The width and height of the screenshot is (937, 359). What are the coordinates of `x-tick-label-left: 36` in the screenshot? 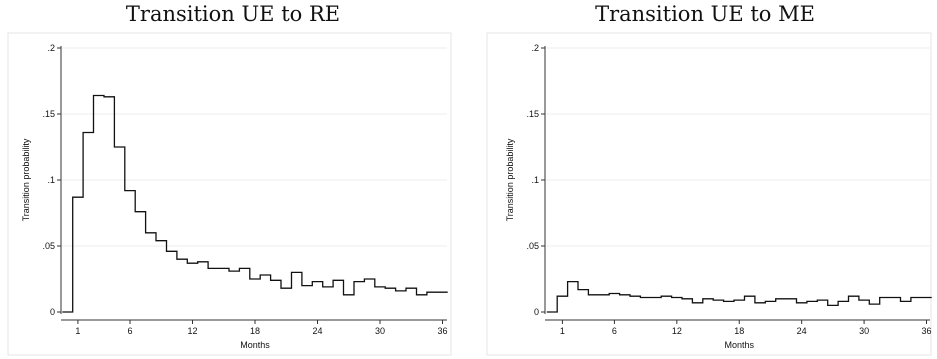 It's located at (442, 331).